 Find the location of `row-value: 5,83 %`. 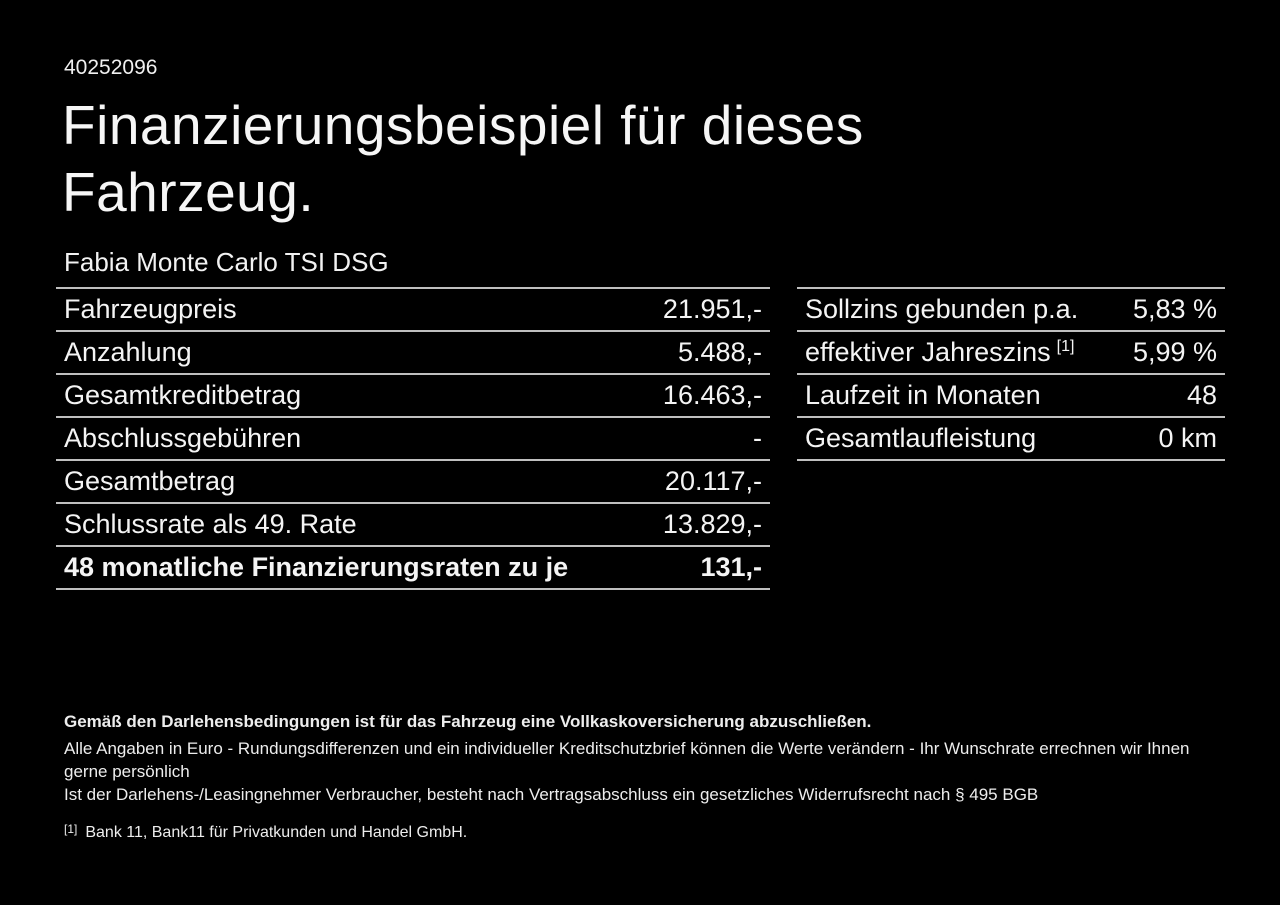

row-value: 5,83 % is located at coordinates (1174, 309).